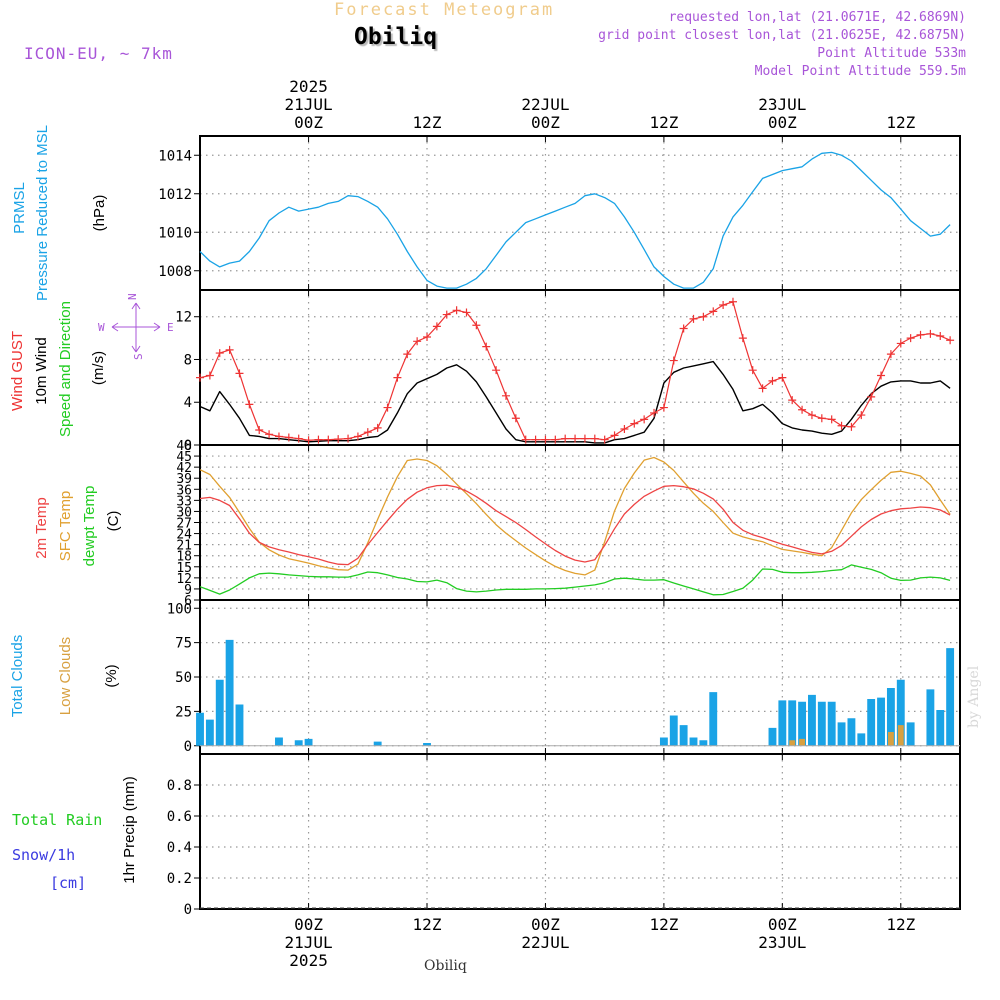 The height and width of the screenshot is (1000, 1000). What do you see at coordinates (188, 403) in the screenshot?
I see `wind-ytick-label: 4` at bounding box center [188, 403].